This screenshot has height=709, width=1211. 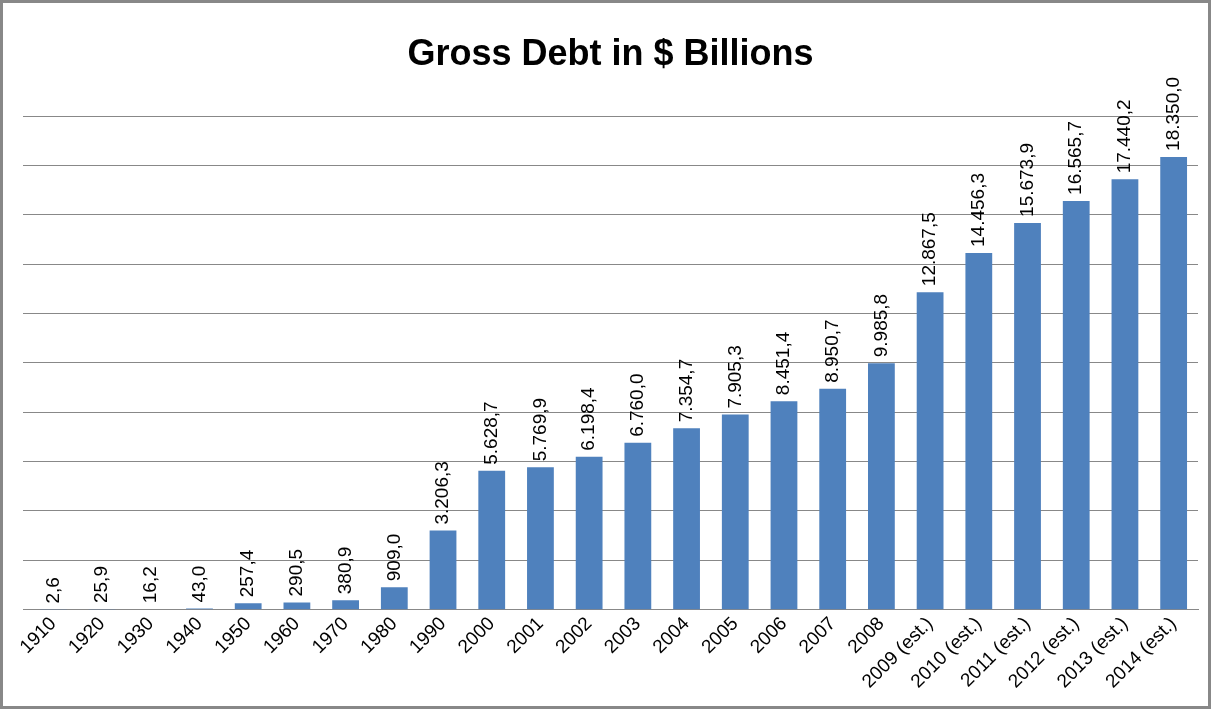 I want to click on data-label: 5.769,9, so click(x=539, y=429).